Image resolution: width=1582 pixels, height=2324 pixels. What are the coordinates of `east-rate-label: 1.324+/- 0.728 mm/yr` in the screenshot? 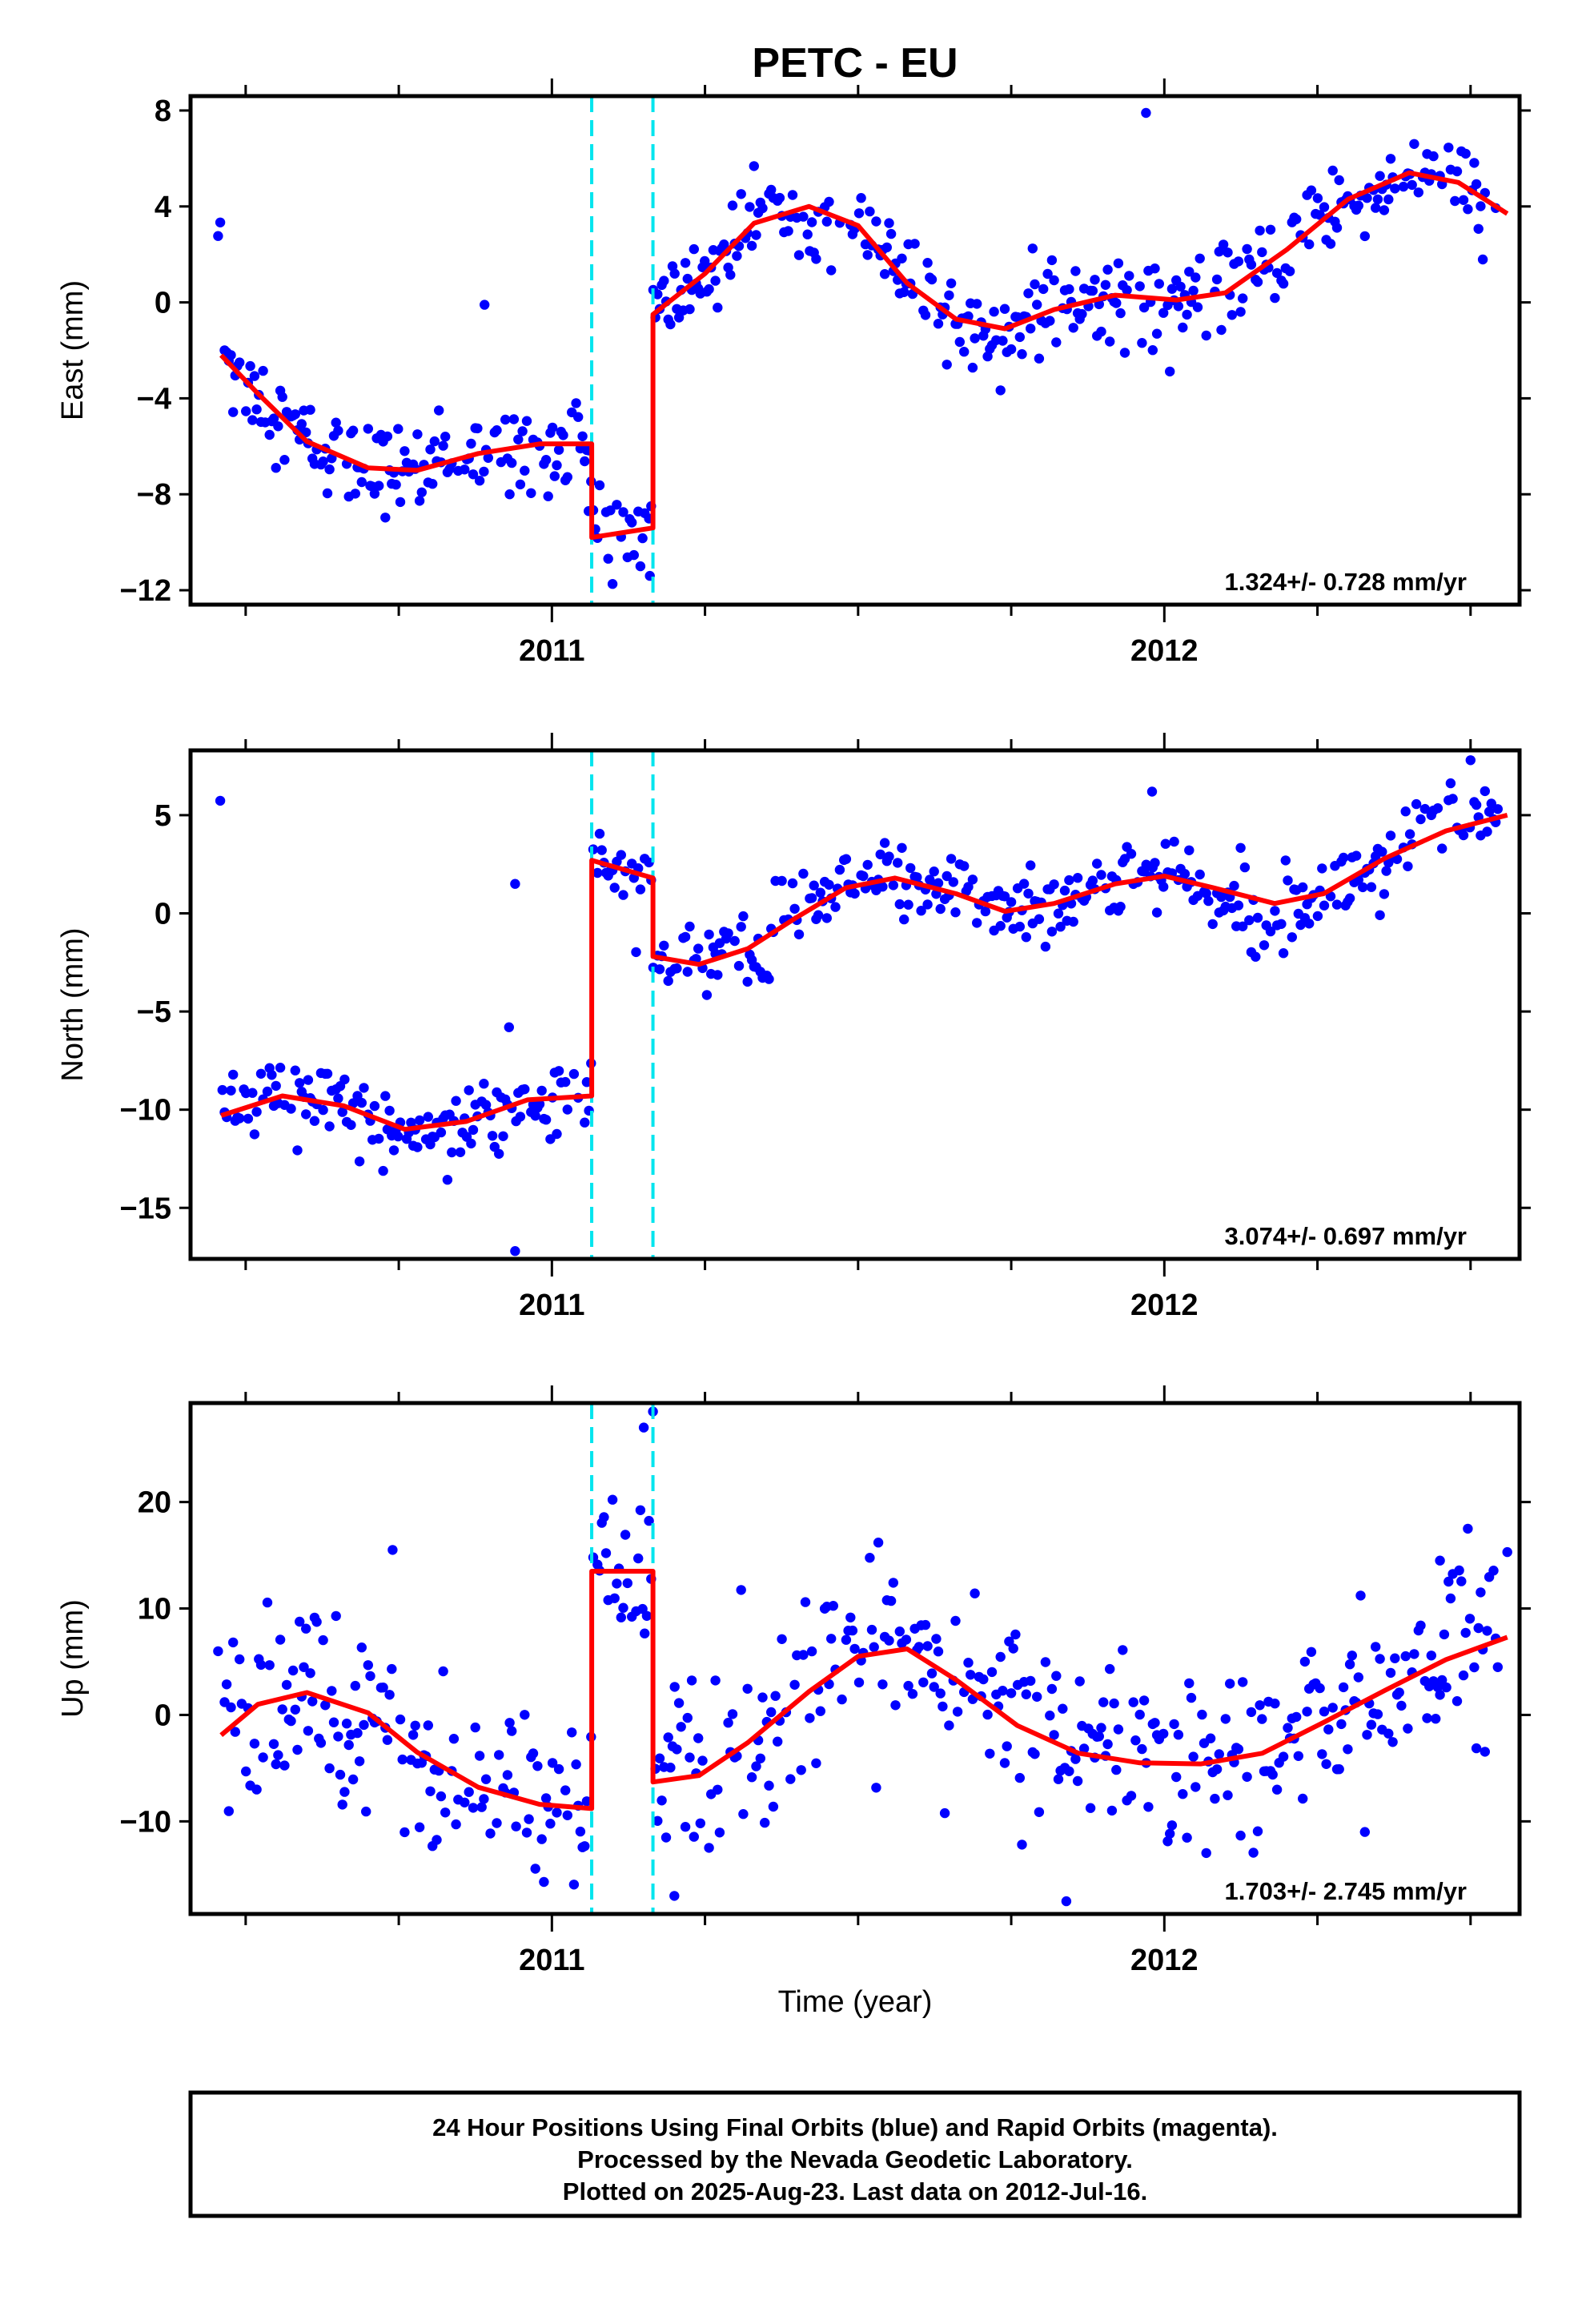 It's located at (1346, 582).